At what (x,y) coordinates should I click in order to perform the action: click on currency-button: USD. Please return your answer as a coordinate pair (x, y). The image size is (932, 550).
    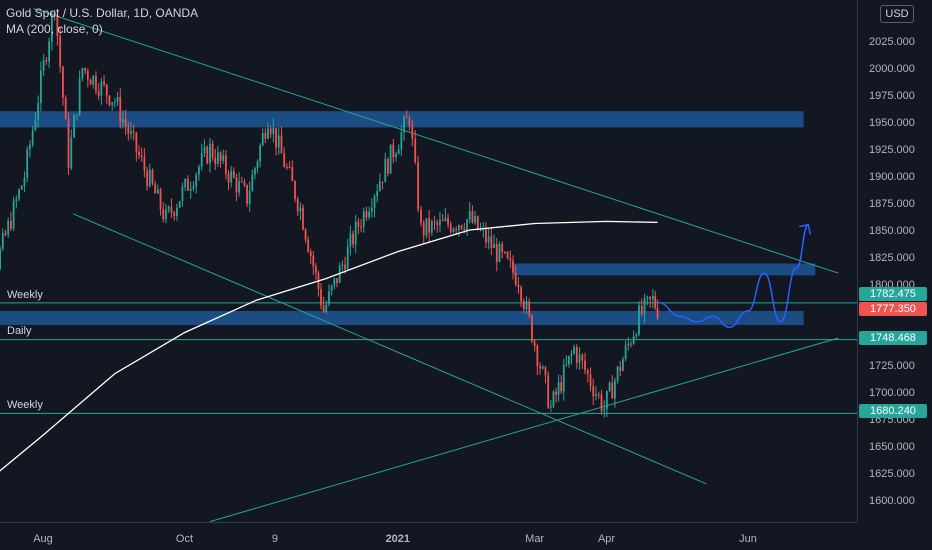
    Looking at the image, I should click on (897, 14).